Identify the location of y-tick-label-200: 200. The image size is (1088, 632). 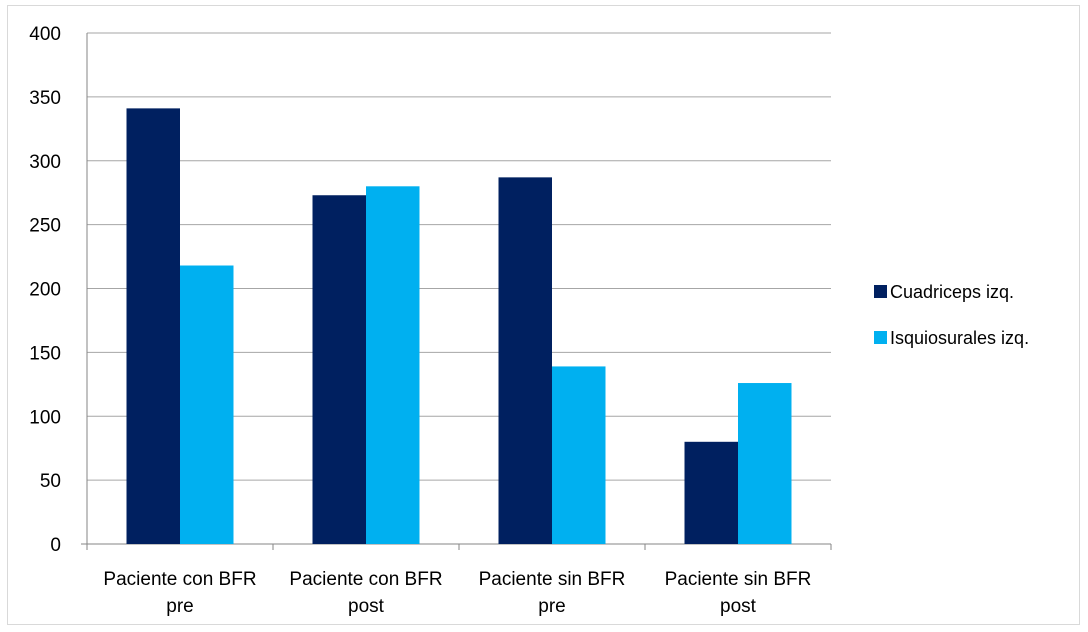
(45, 290).